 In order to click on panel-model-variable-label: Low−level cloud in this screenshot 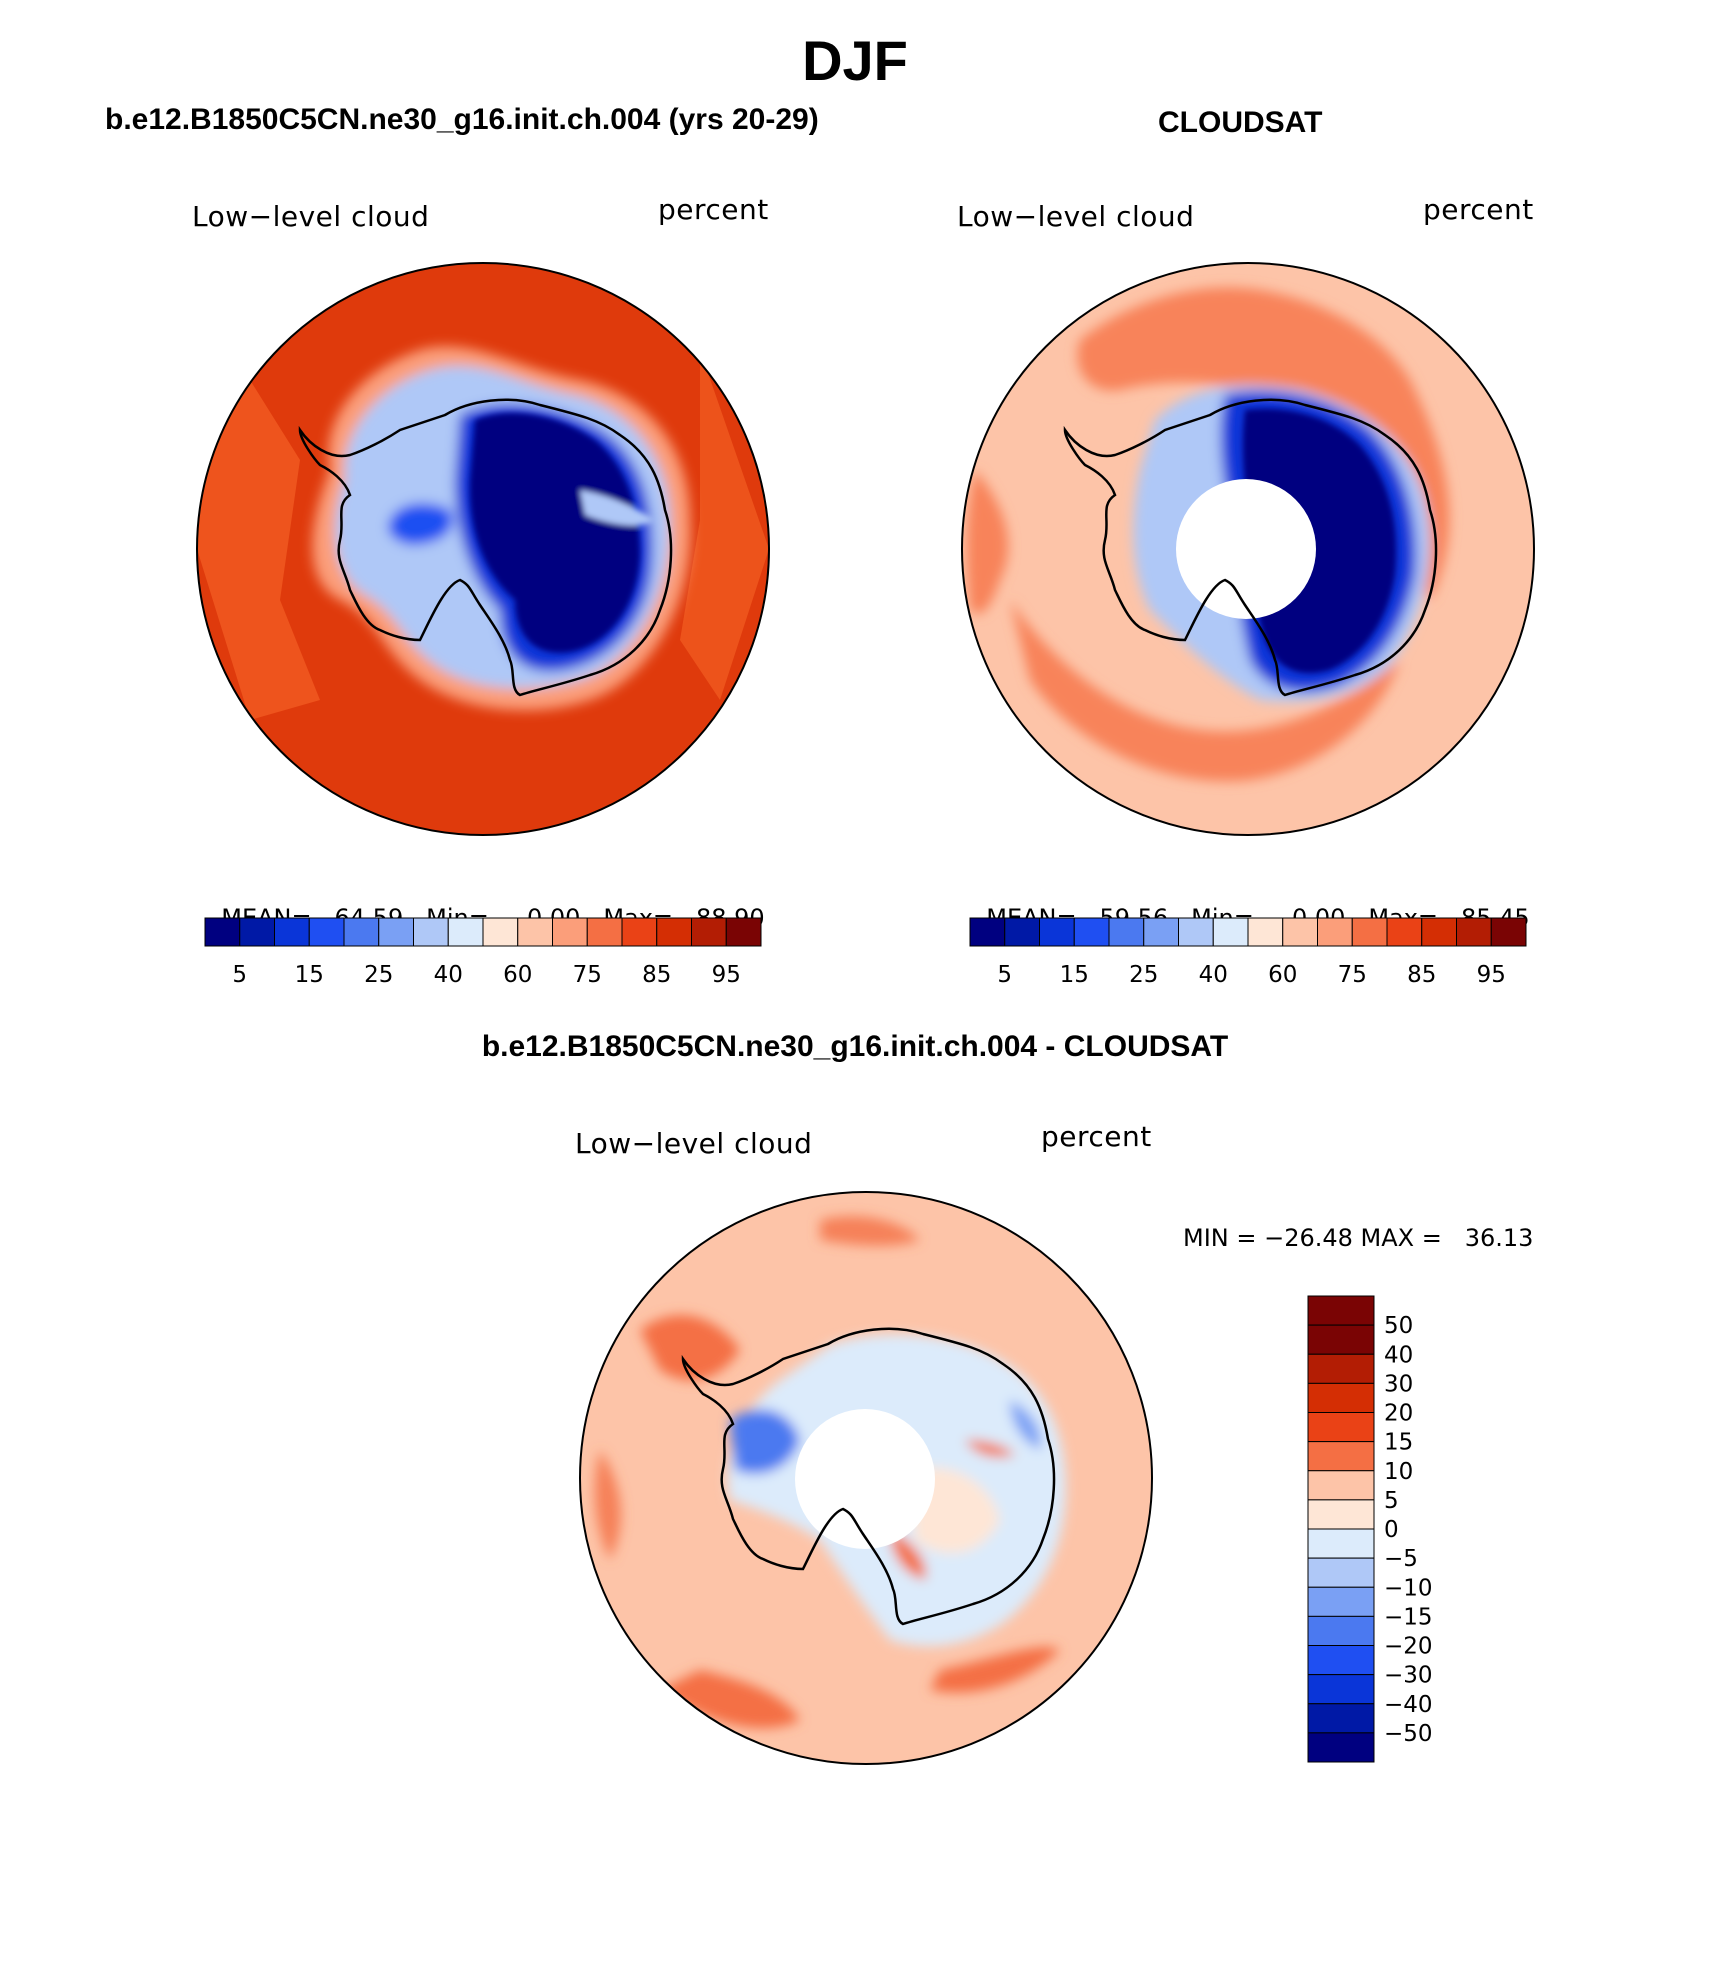, I will do `click(311, 216)`.